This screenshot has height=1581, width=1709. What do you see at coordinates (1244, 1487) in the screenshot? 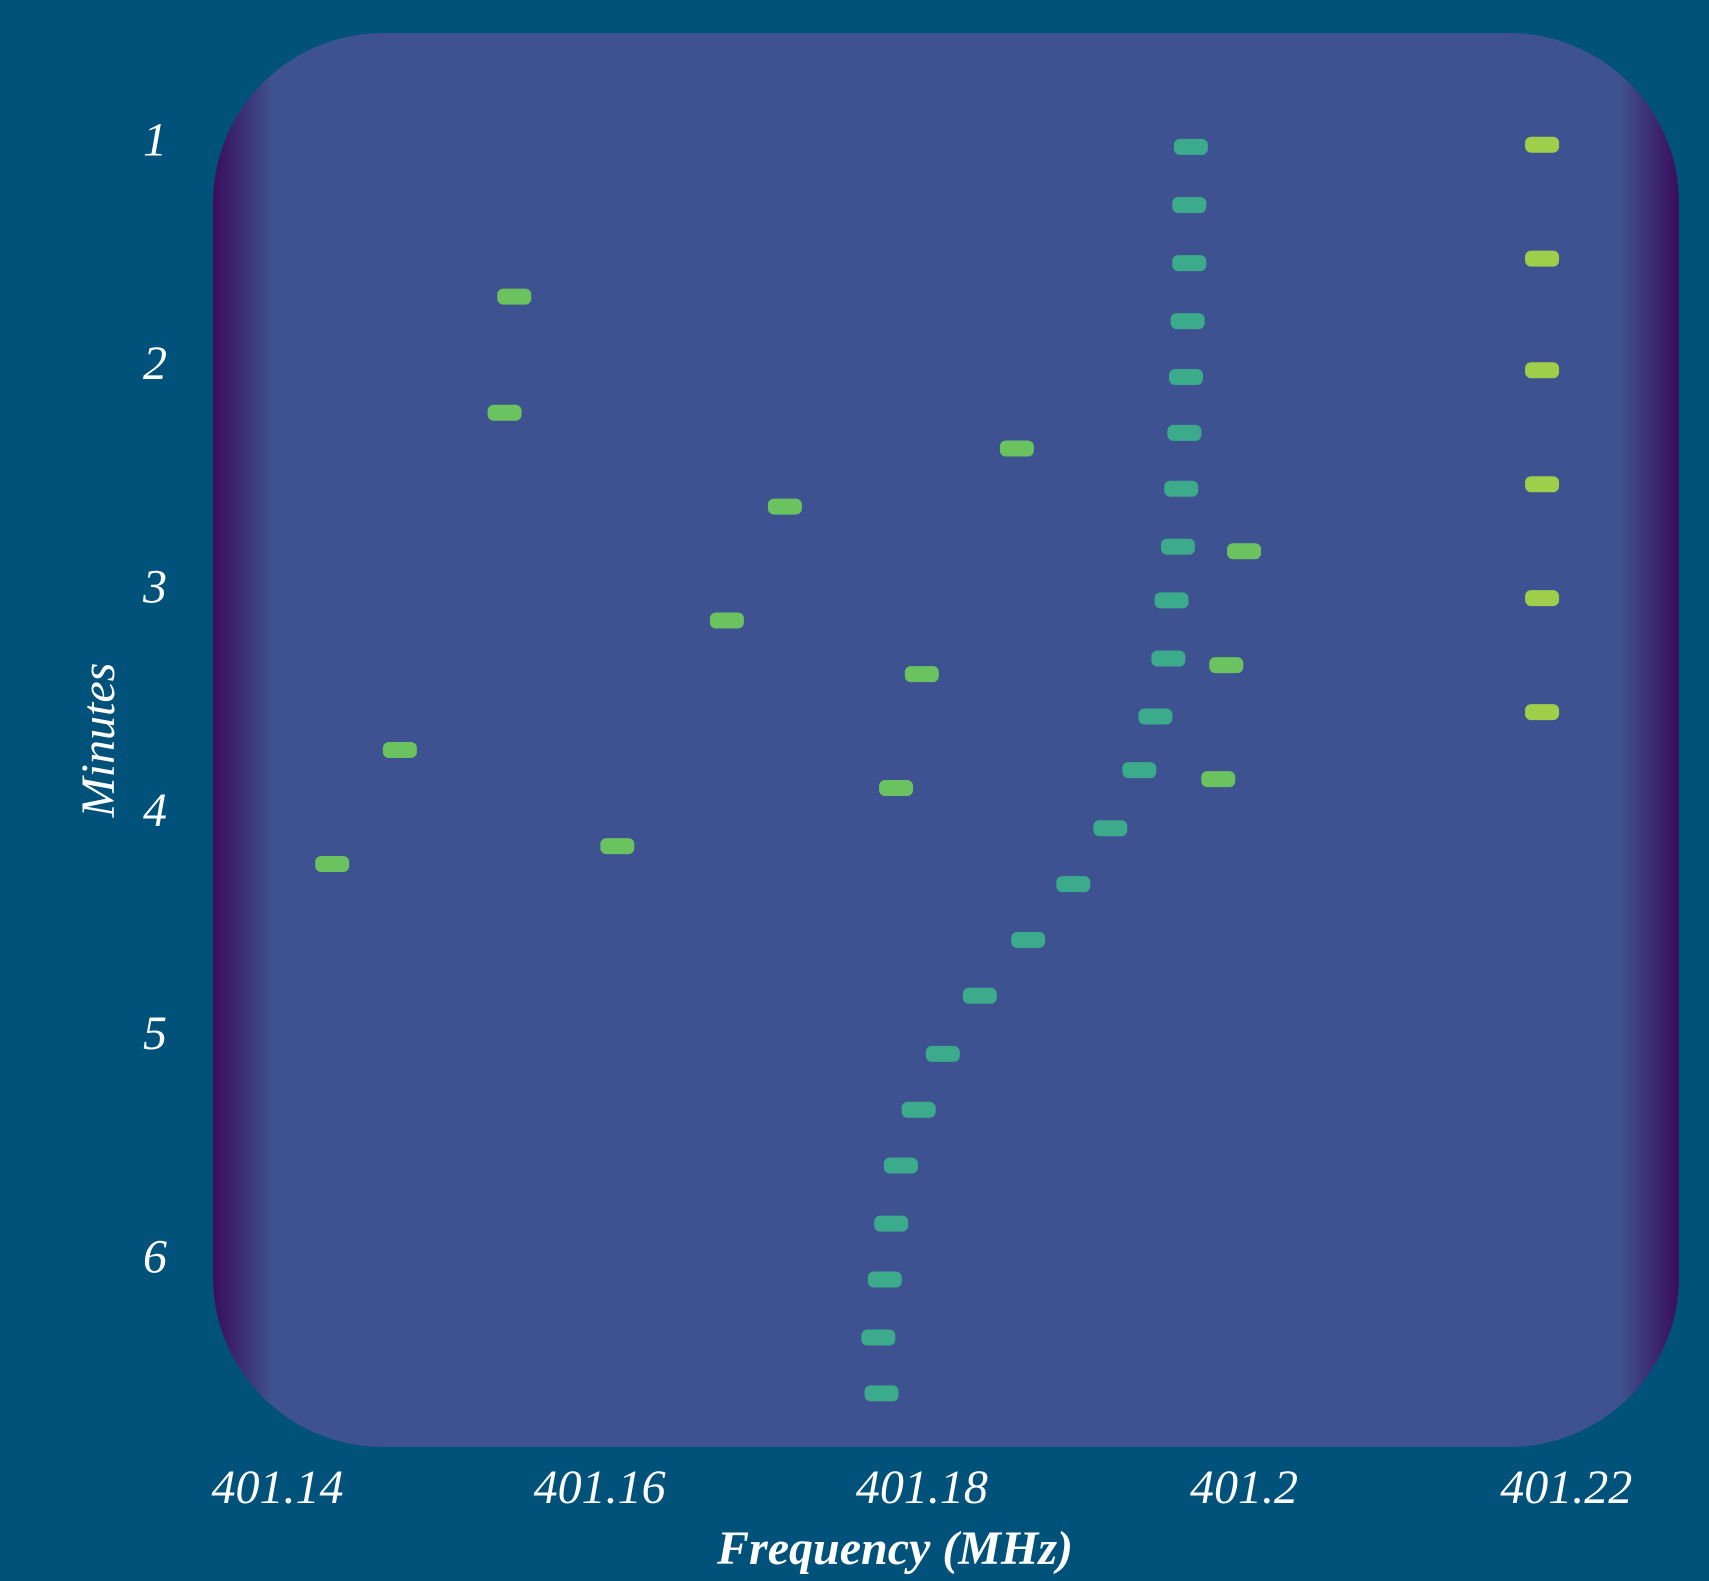
I see `x-tick-label: 401.2` at bounding box center [1244, 1487].